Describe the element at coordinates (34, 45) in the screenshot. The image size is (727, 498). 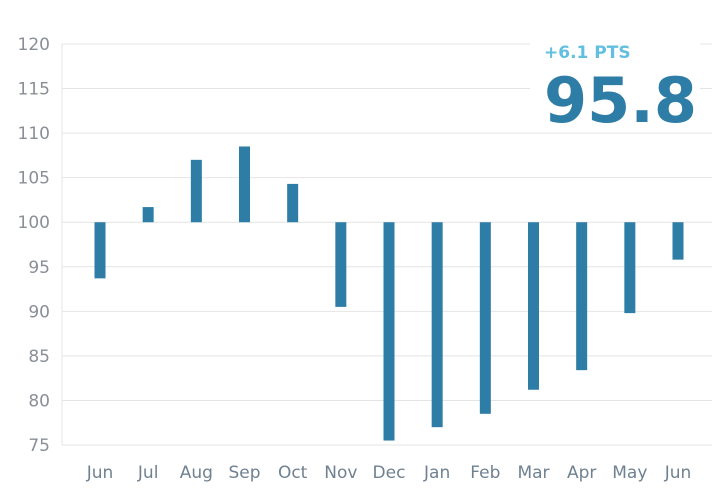
I see `y-tick-label: 120` at that location.